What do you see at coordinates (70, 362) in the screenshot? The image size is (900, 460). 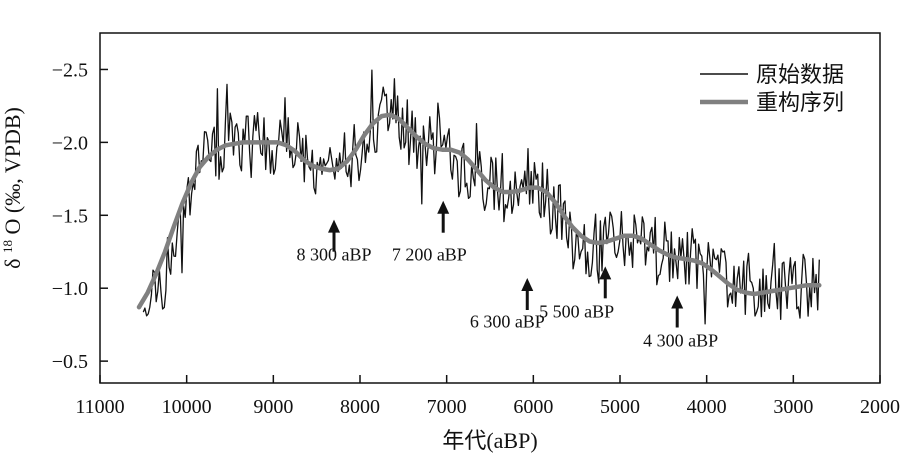 I see `y-tick-label: −0.5` at bounding box center [70, 362].